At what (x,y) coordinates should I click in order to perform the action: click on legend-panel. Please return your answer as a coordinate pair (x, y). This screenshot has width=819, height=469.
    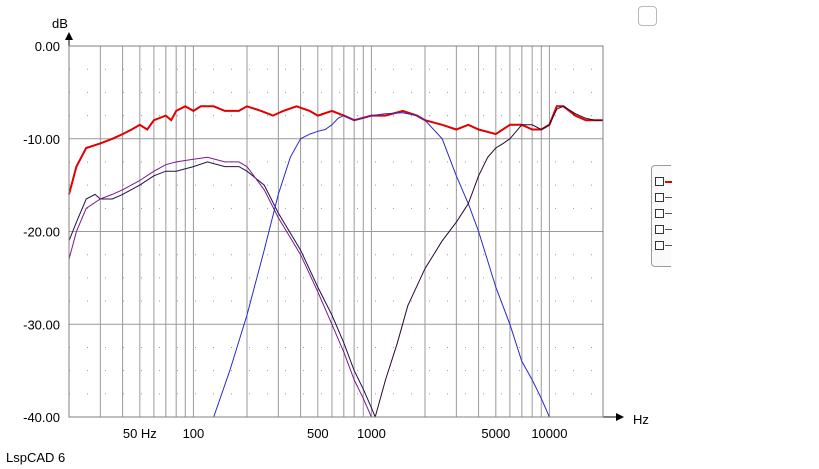
    Looking at the image, I should click on (661, 216).